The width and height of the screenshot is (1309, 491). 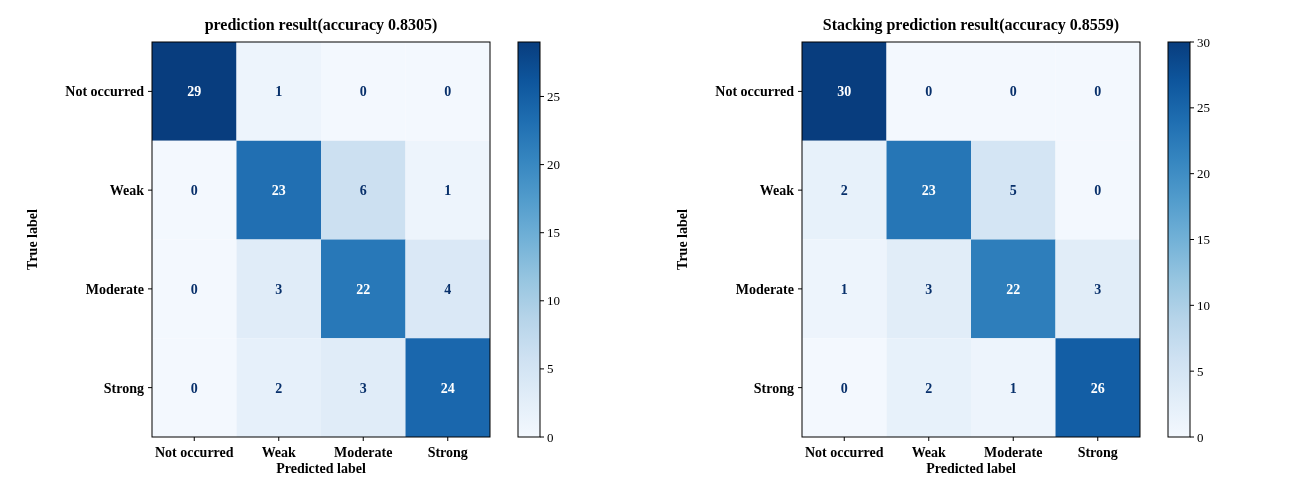 I want to click on chart-title: prediction result(accuracy 0.8305), so click(x=321, y=25).